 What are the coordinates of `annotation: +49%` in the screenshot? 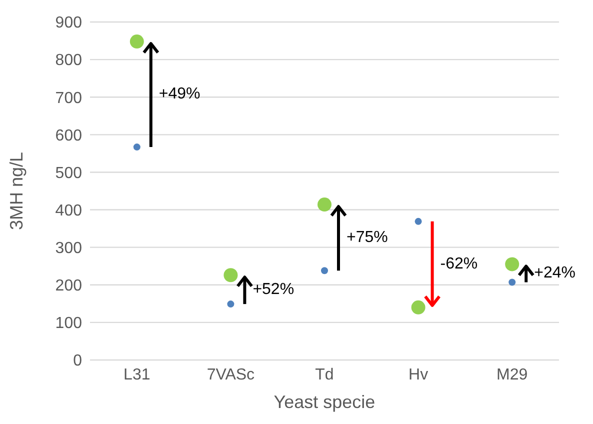 It's located at (179, 94).